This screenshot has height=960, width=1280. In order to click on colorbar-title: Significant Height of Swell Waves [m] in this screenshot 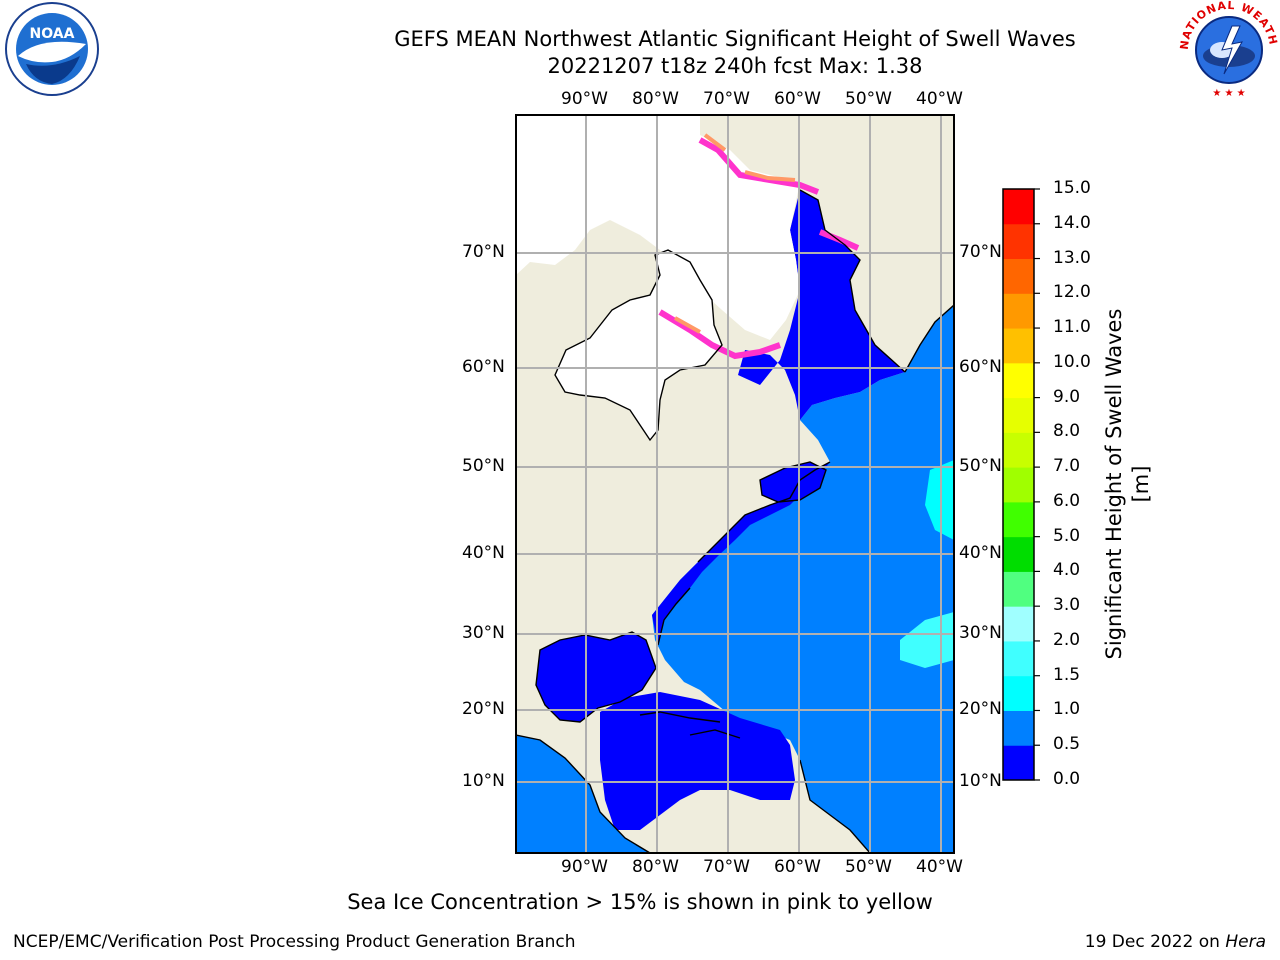, I will do `click(1127, 484)`.